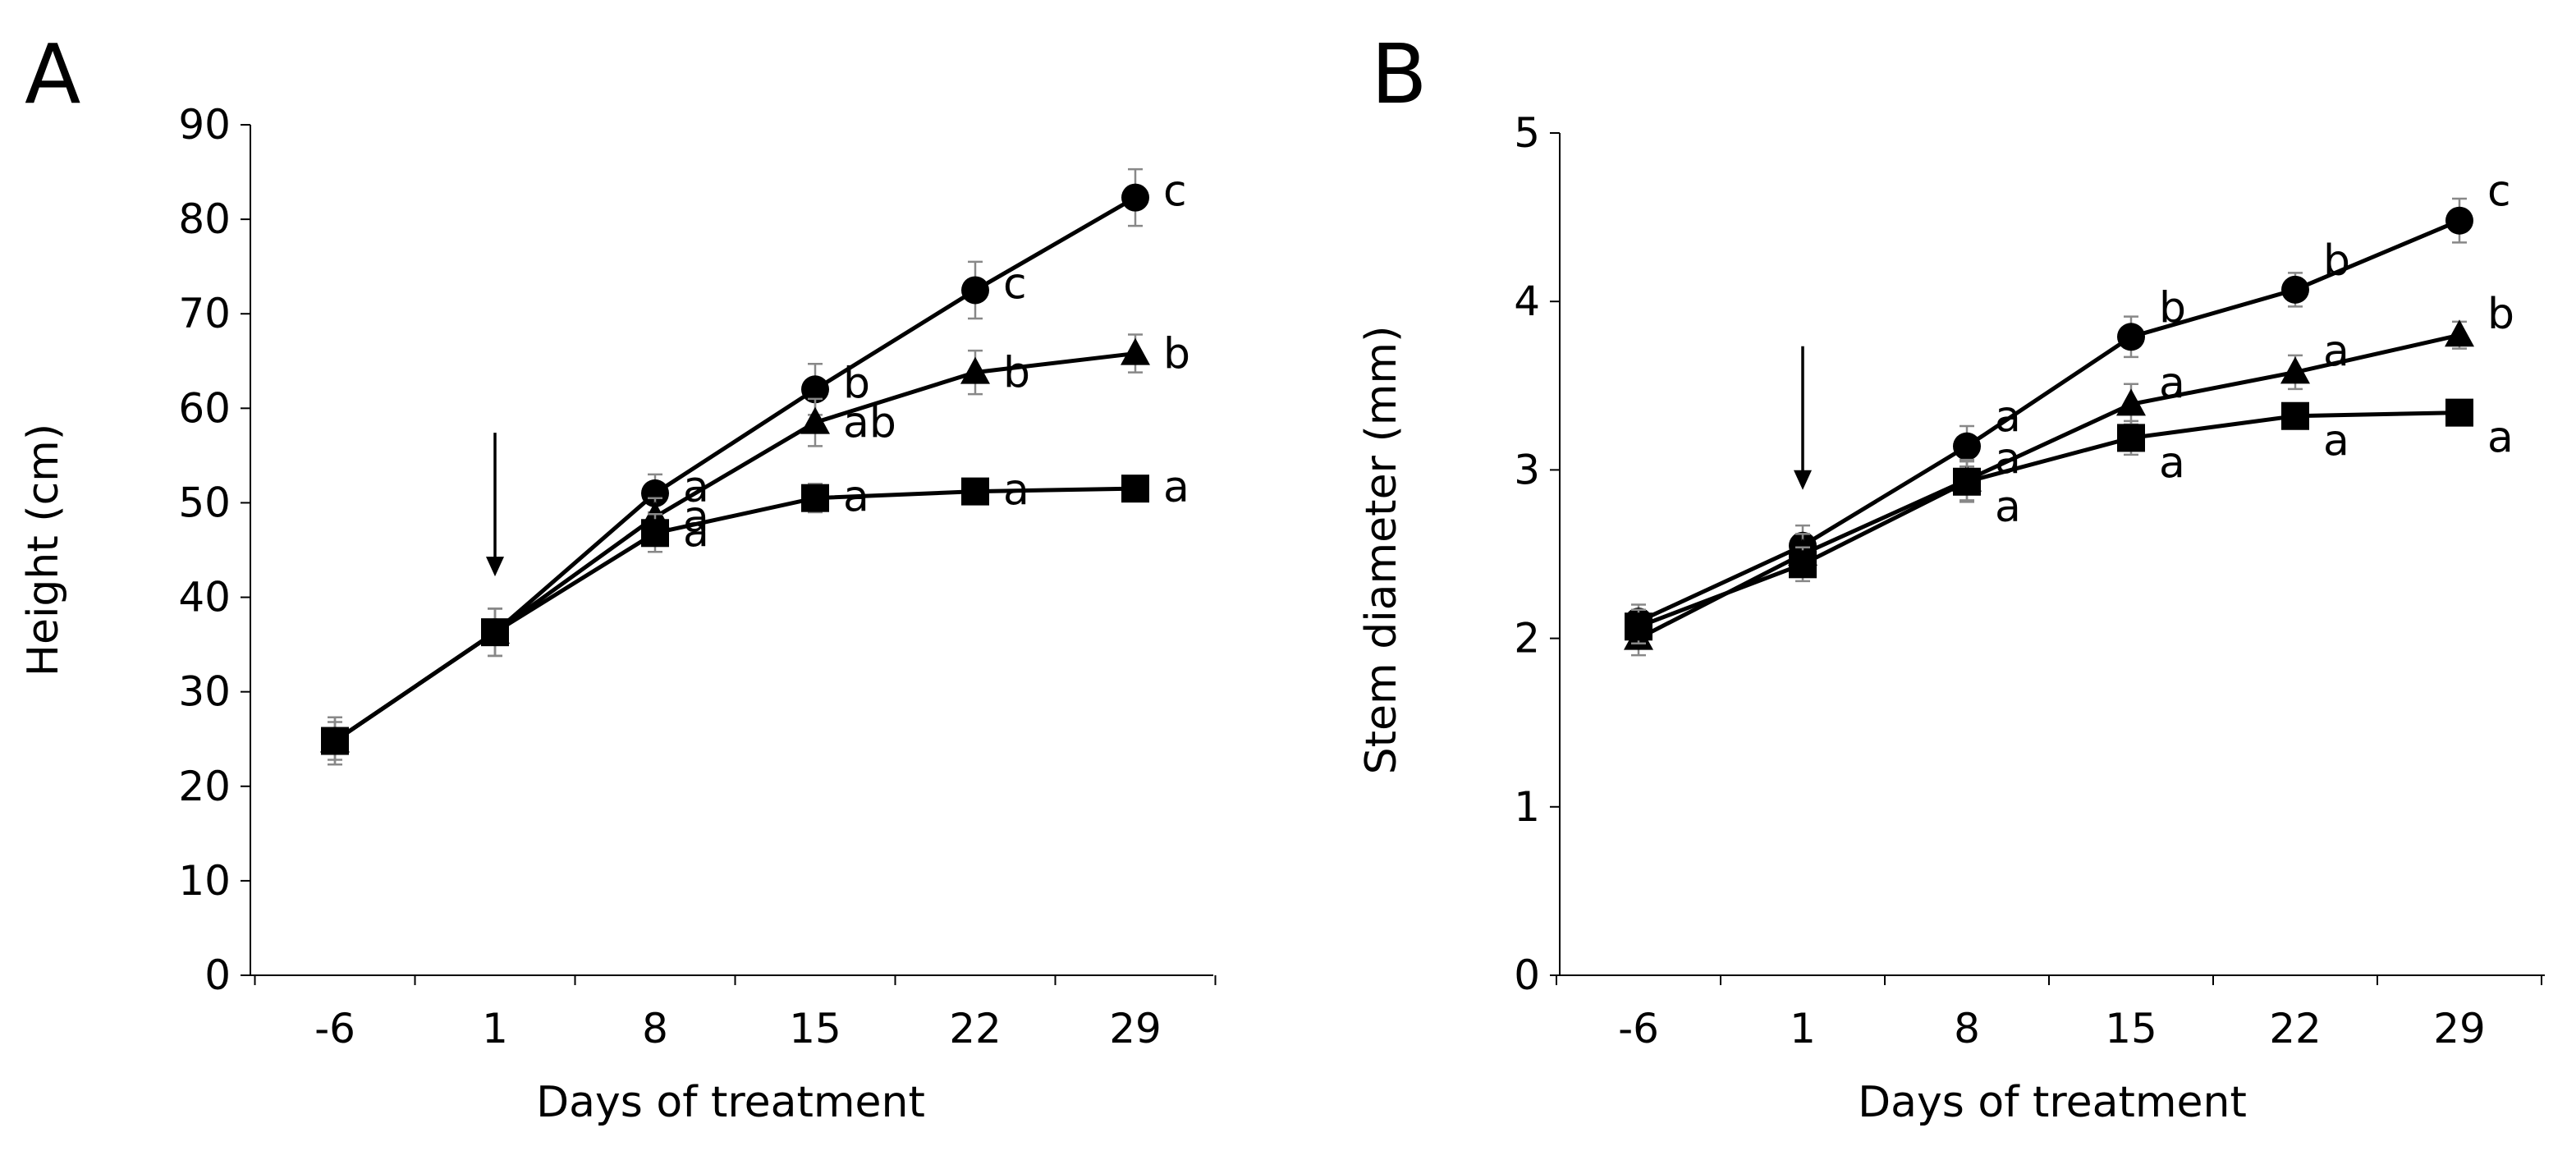  Describe the element at coordinates (1527, 469) in the screenshot. I see `y-tick-label: 3` at that location.